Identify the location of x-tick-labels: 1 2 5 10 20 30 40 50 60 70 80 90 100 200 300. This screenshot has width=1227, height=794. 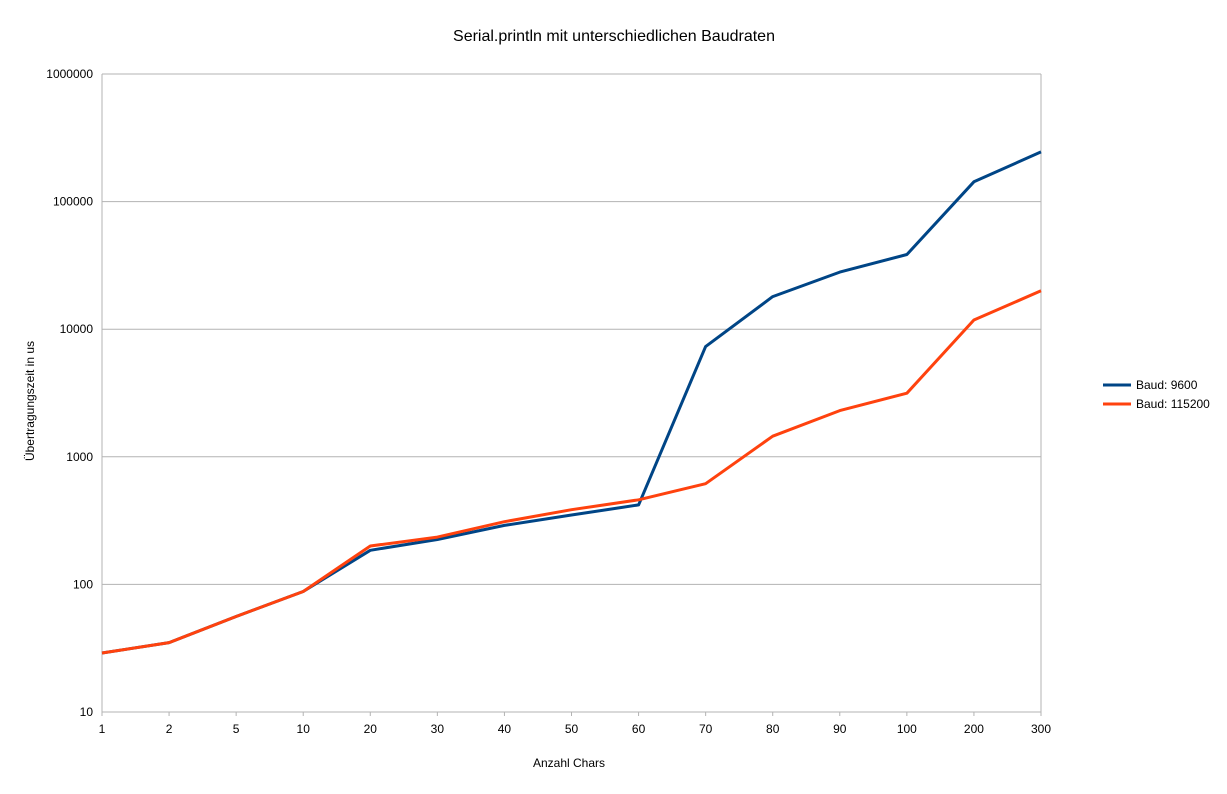
(575, 729).